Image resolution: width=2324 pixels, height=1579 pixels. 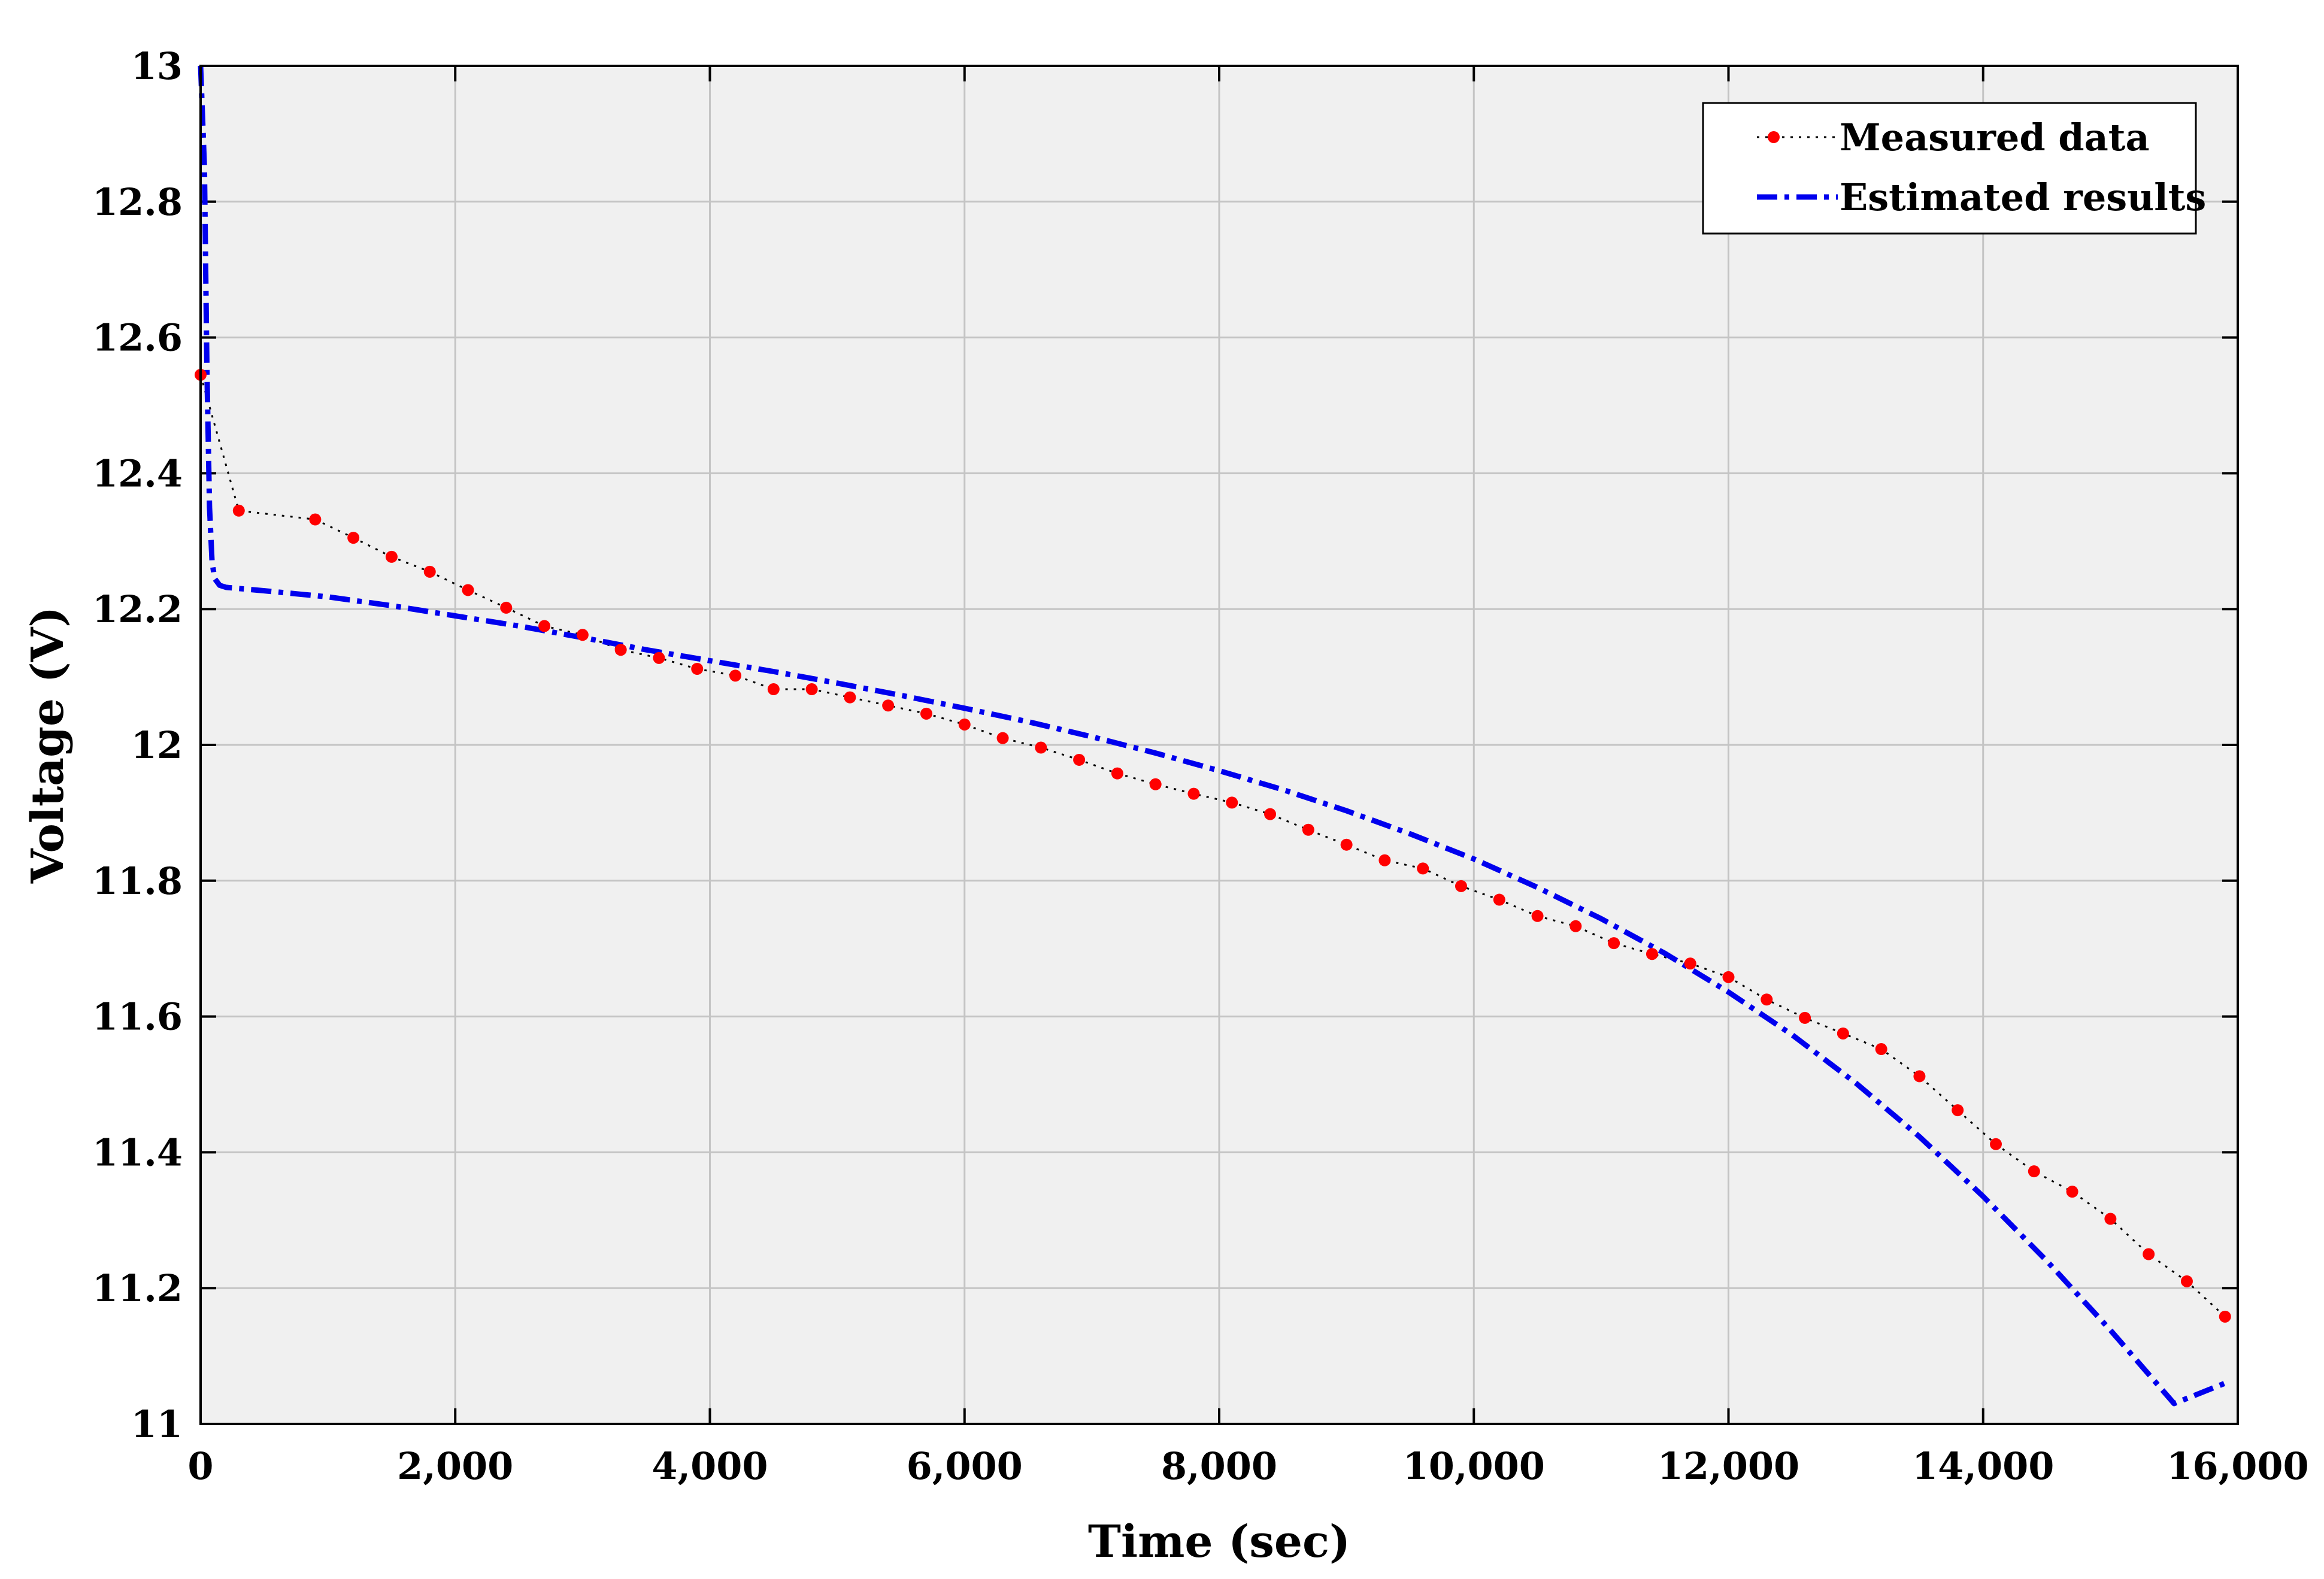 I want to click on y-tick-label: 12.6, so click(x=137, y=338).